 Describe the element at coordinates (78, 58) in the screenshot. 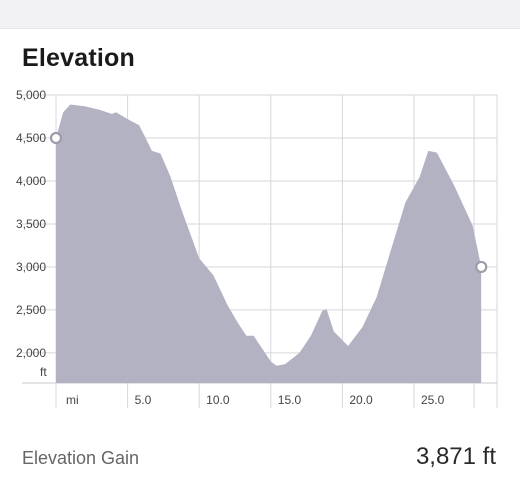

I see `page-title: Elevation` at that location.